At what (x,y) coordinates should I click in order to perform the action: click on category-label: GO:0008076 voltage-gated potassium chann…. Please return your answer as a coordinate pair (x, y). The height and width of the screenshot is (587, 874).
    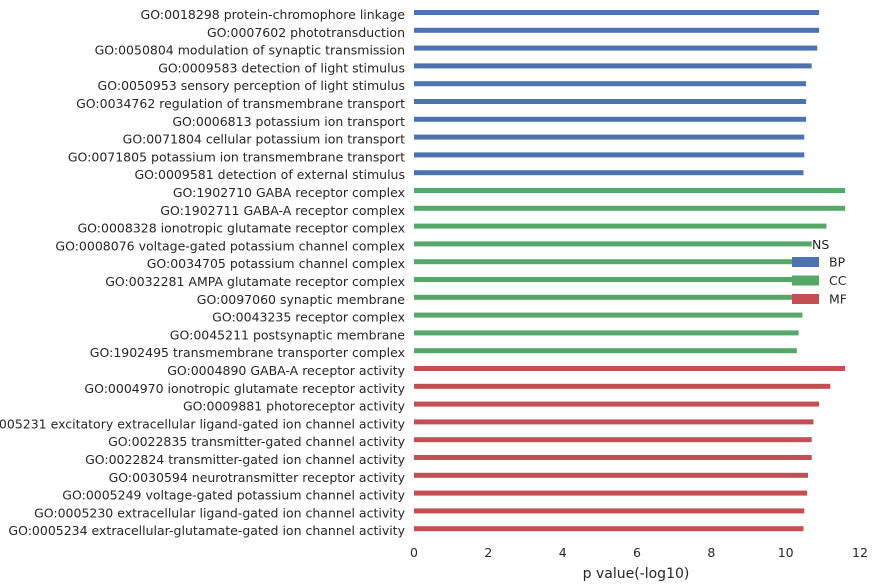
    Looking at the image, I should click on (230, 245).